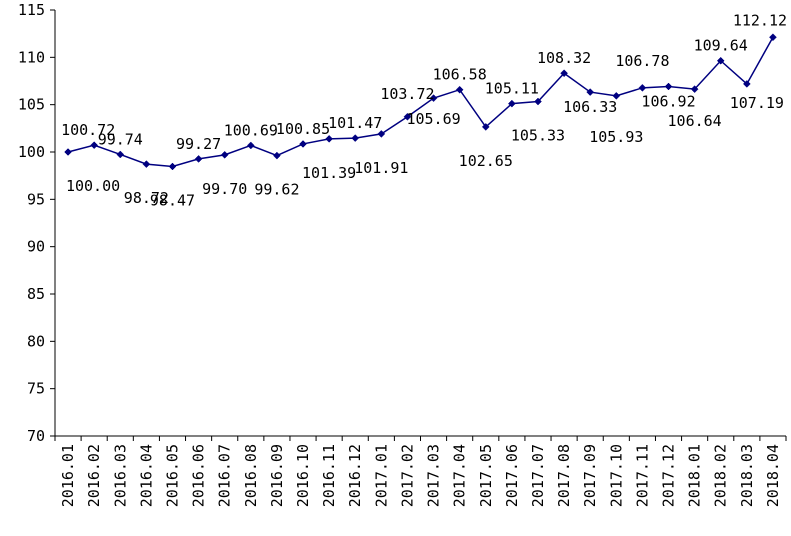 This screenshot has width=791, height=536. Describe the element at coordinates (538, 475) in the screenshot. I see `x-tick-label: 2017.07` at that location.